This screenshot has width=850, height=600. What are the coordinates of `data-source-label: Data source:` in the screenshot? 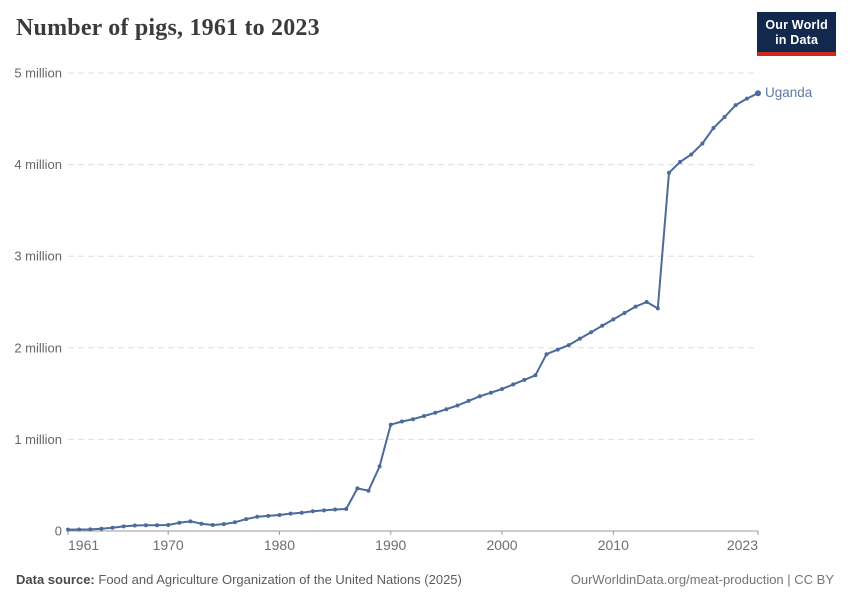 It's located at (55, 579).